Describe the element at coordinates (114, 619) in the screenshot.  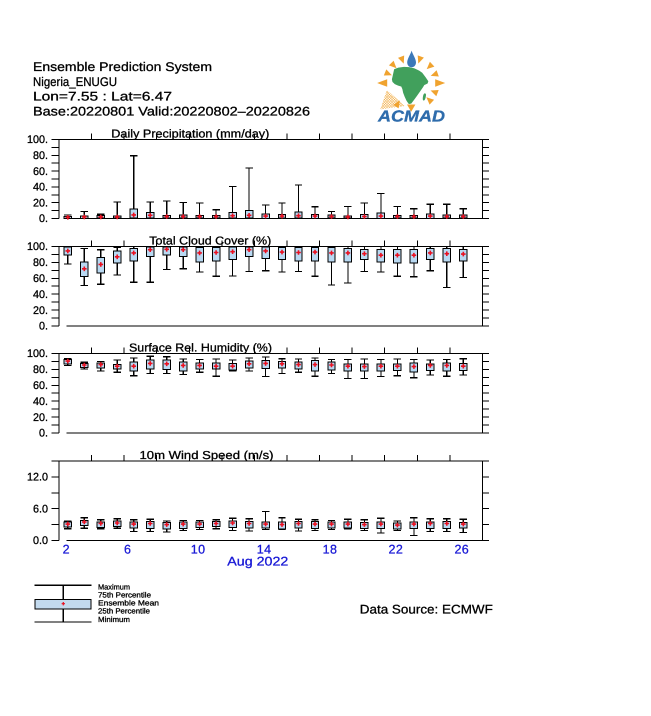
I see `svg-text: Minimum` at that location.